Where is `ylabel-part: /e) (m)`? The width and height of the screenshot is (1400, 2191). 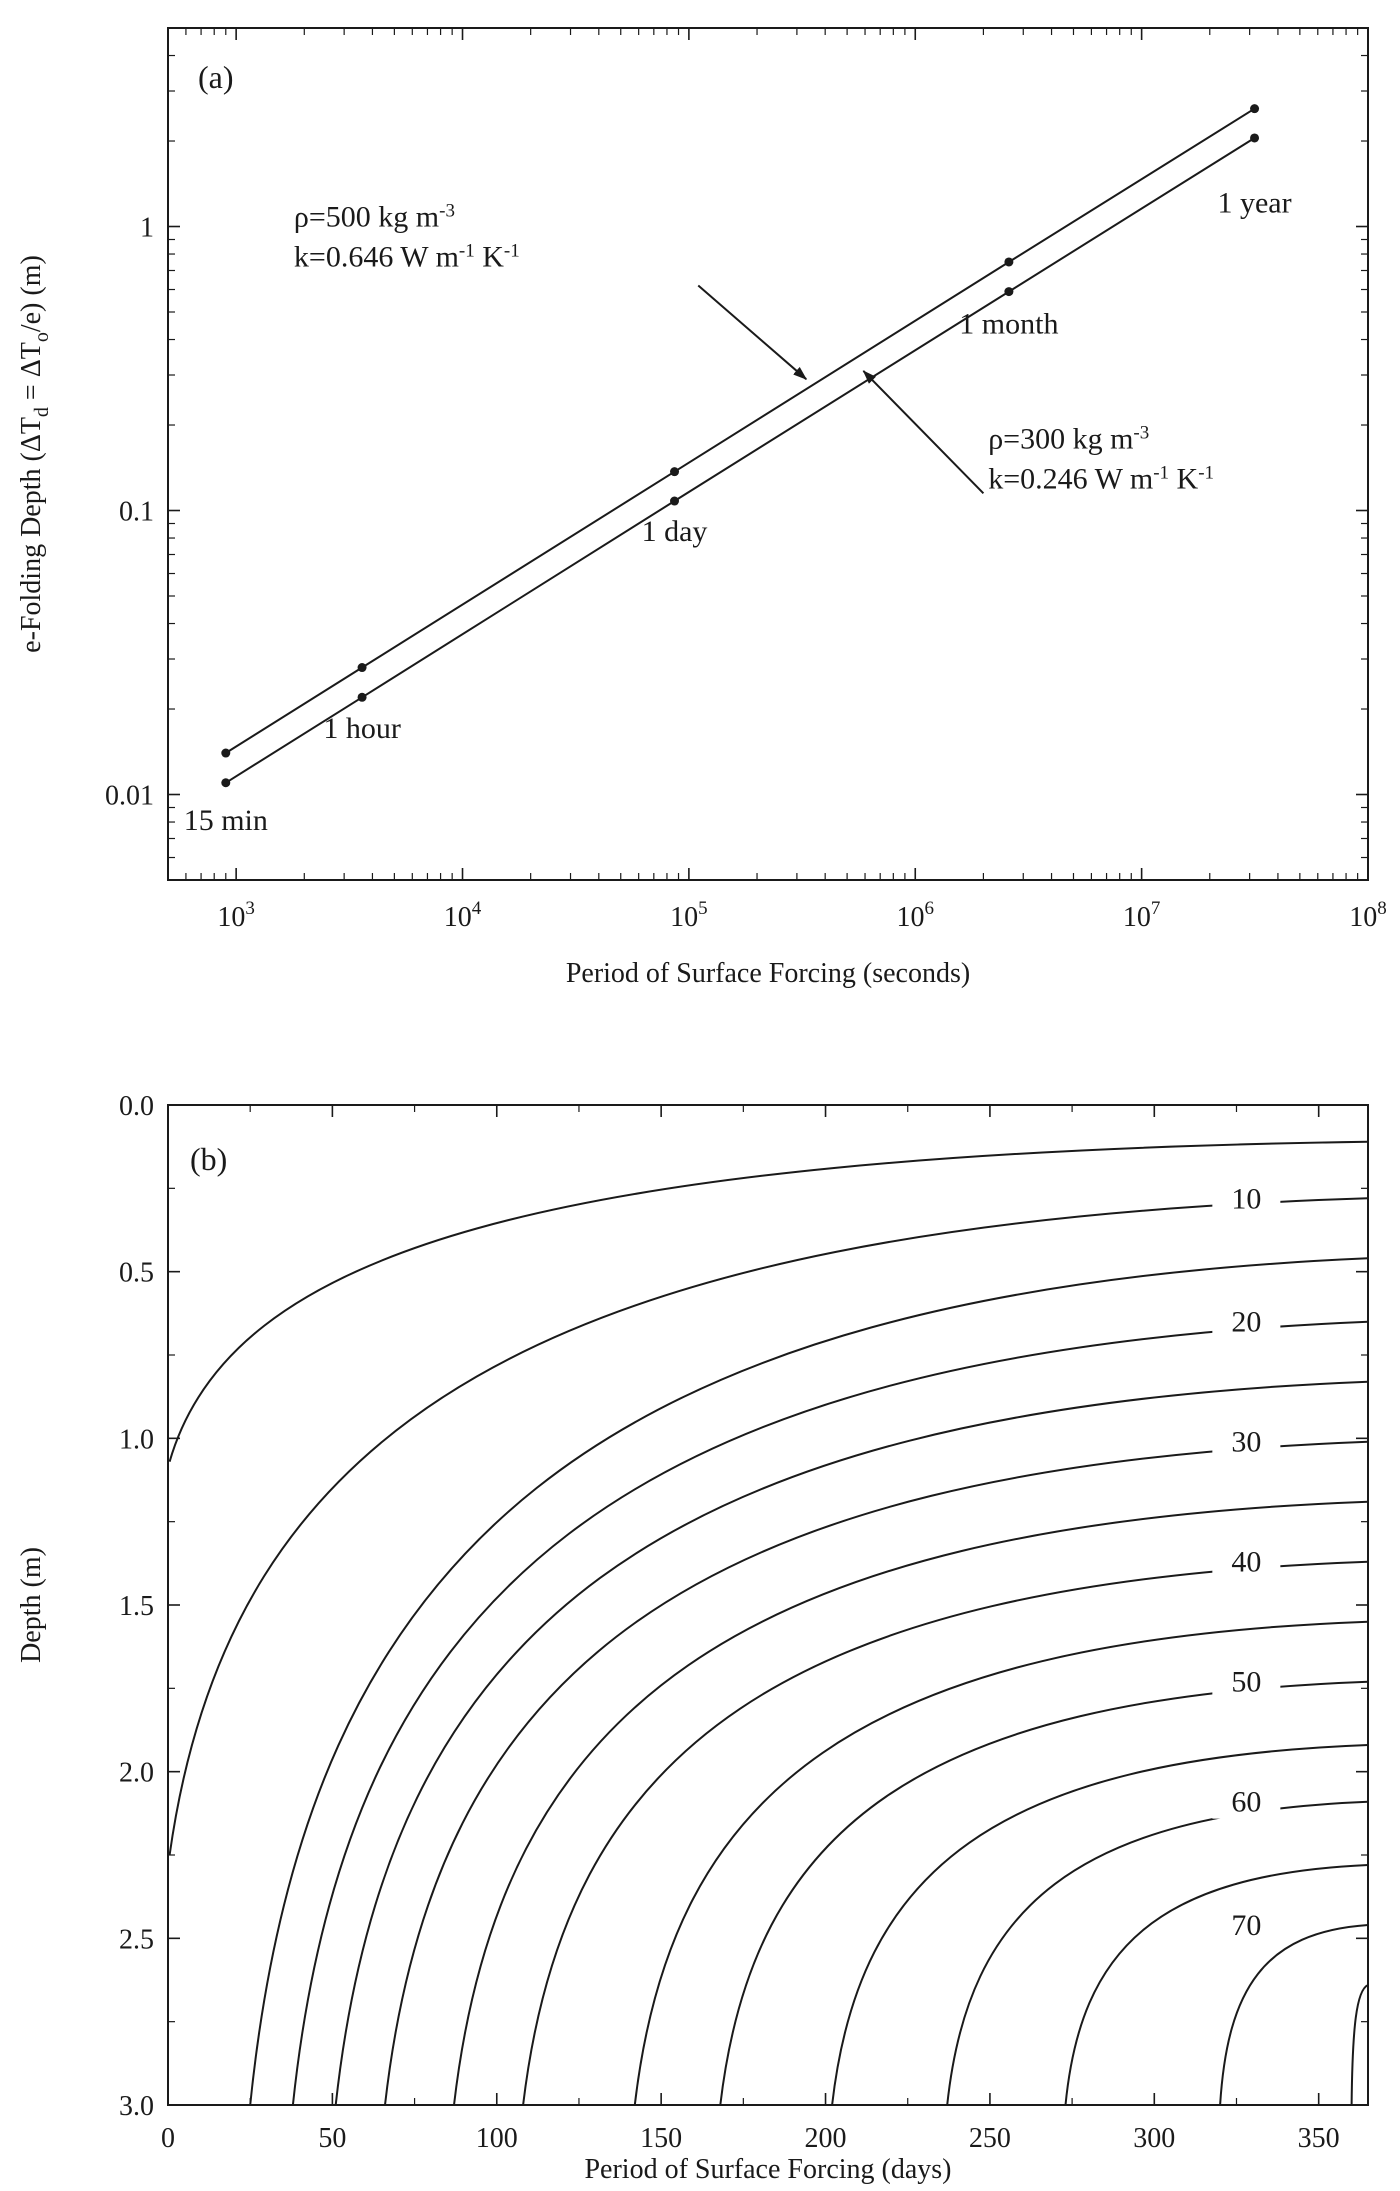 ylabel-part: /e) (m) is located at coordinates (31, 293).